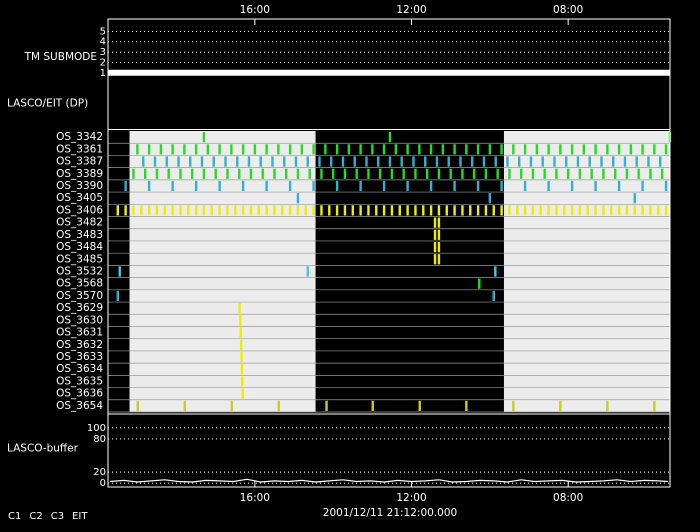 This screenshot has width=700, height=532. I want to click on row-label: OS_3482, so click(79, 223).